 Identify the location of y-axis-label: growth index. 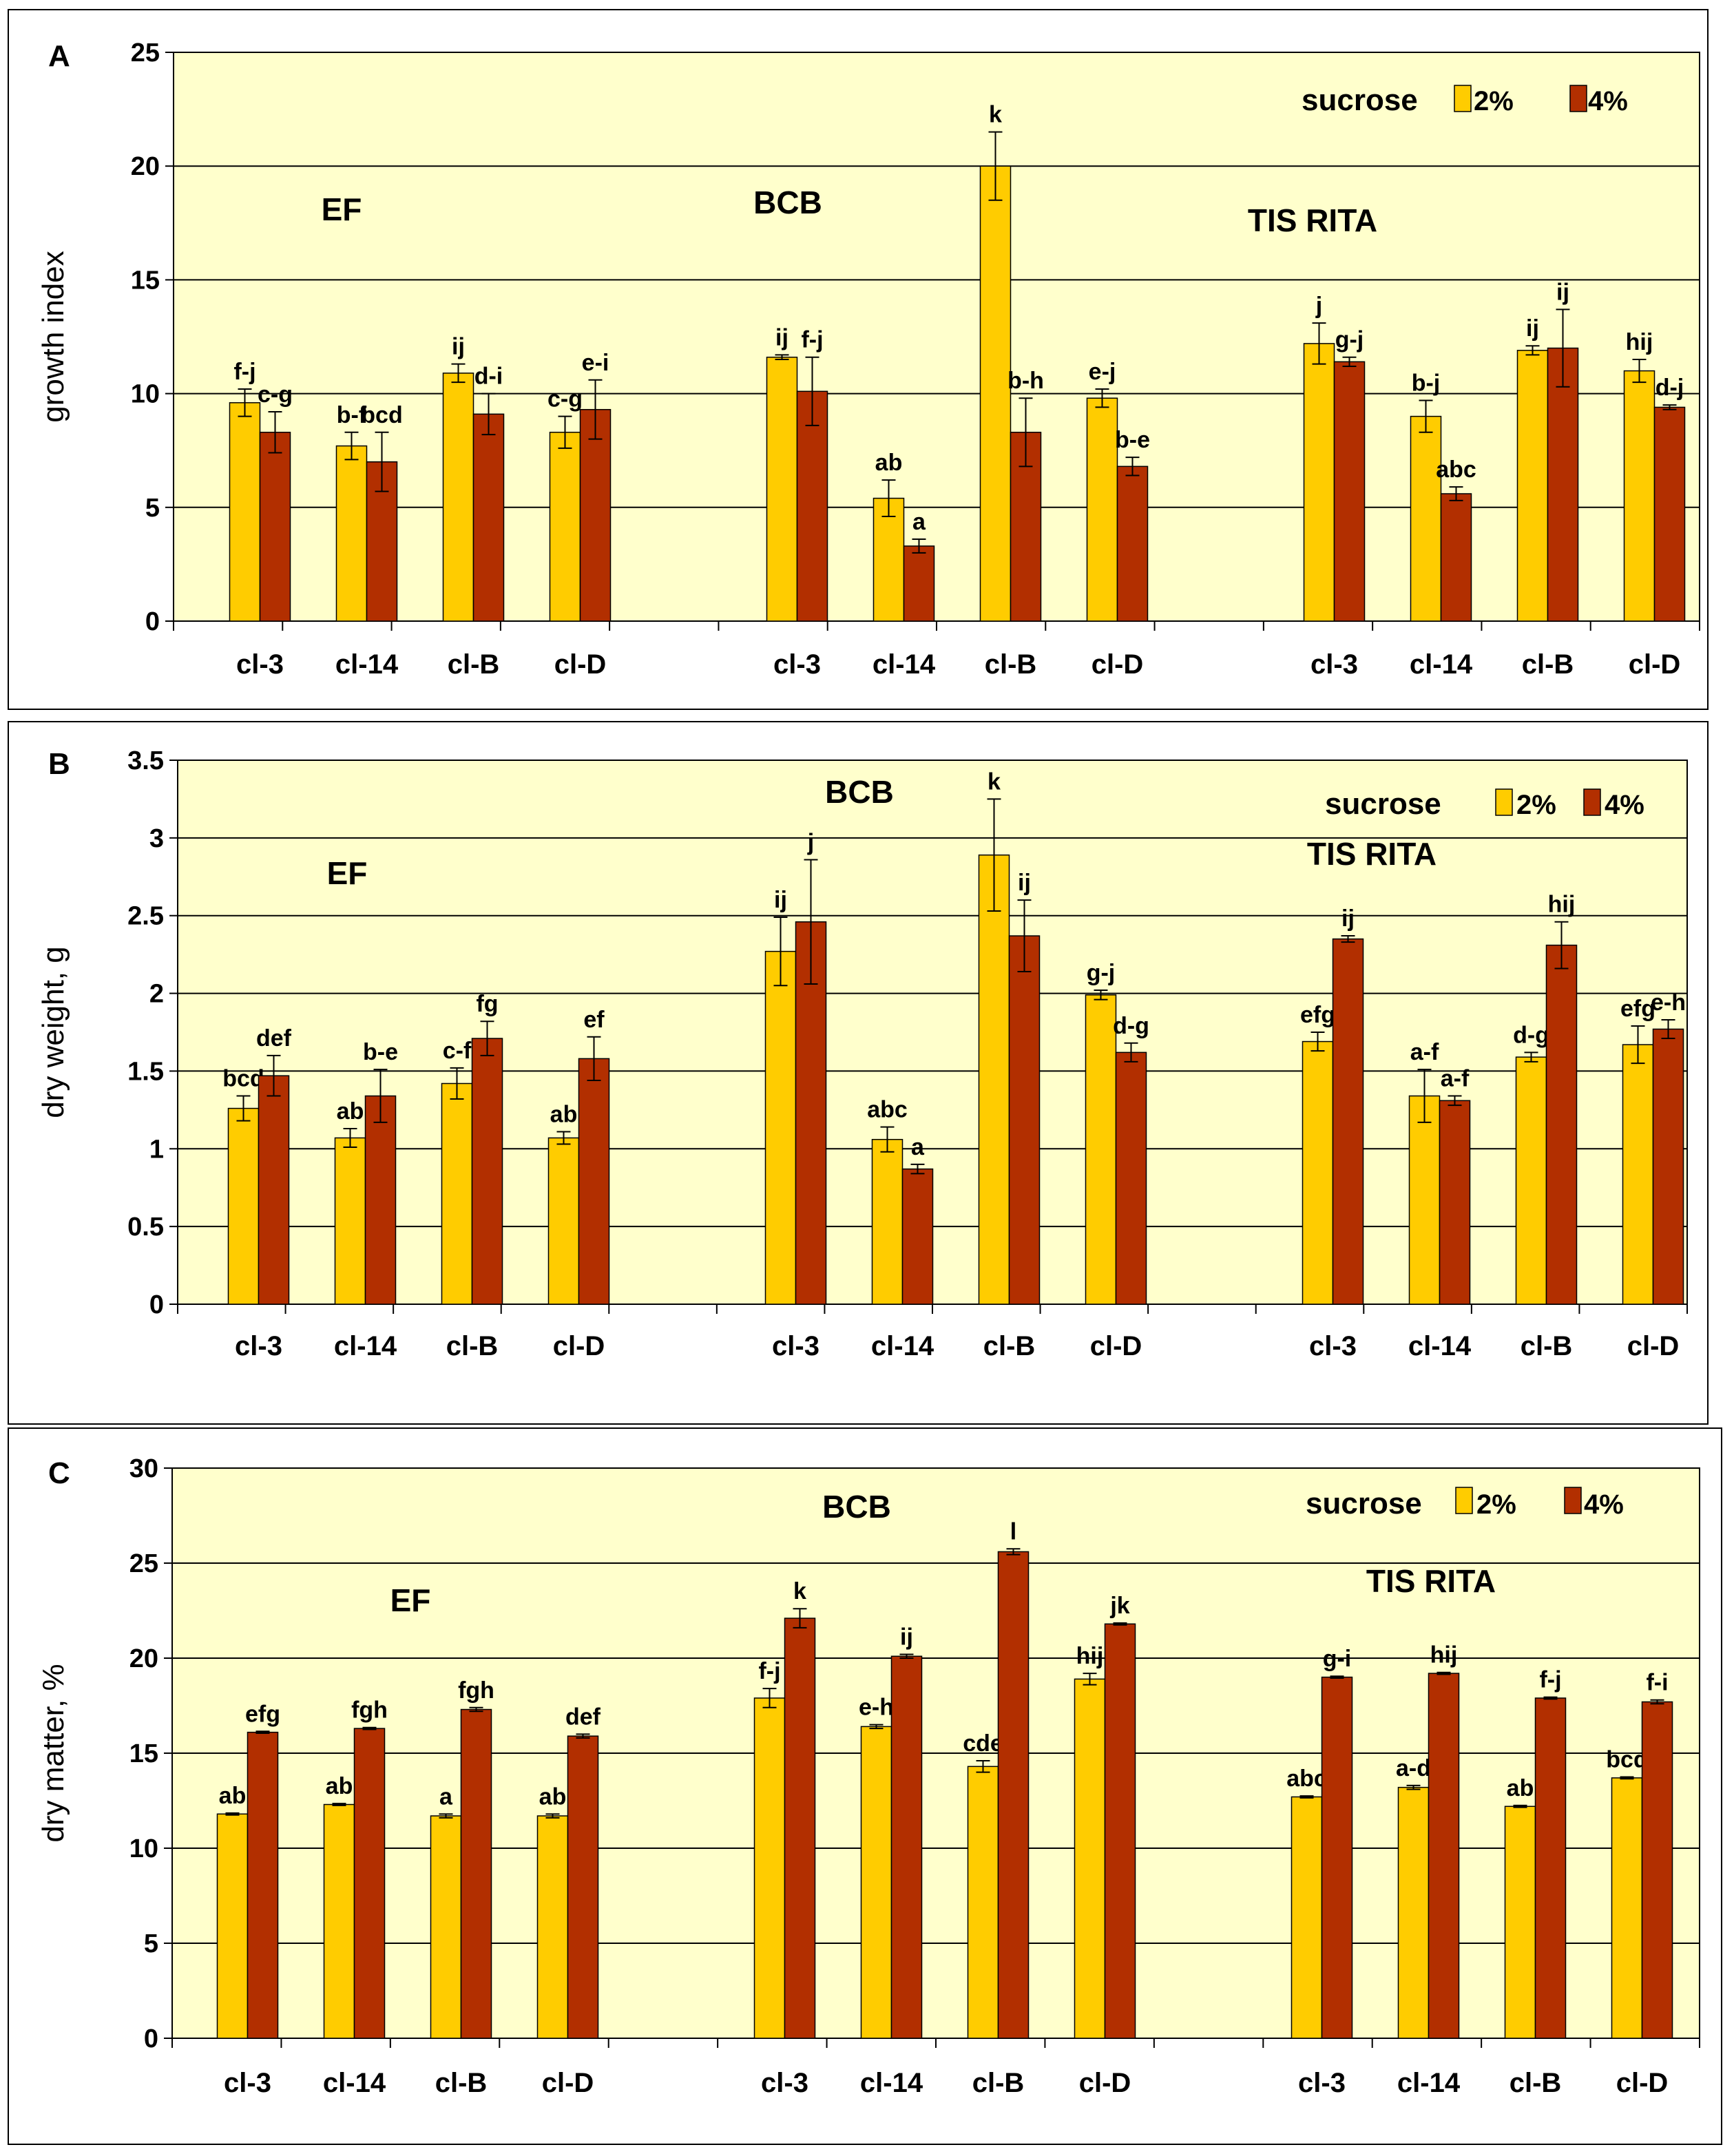
(53, 337).